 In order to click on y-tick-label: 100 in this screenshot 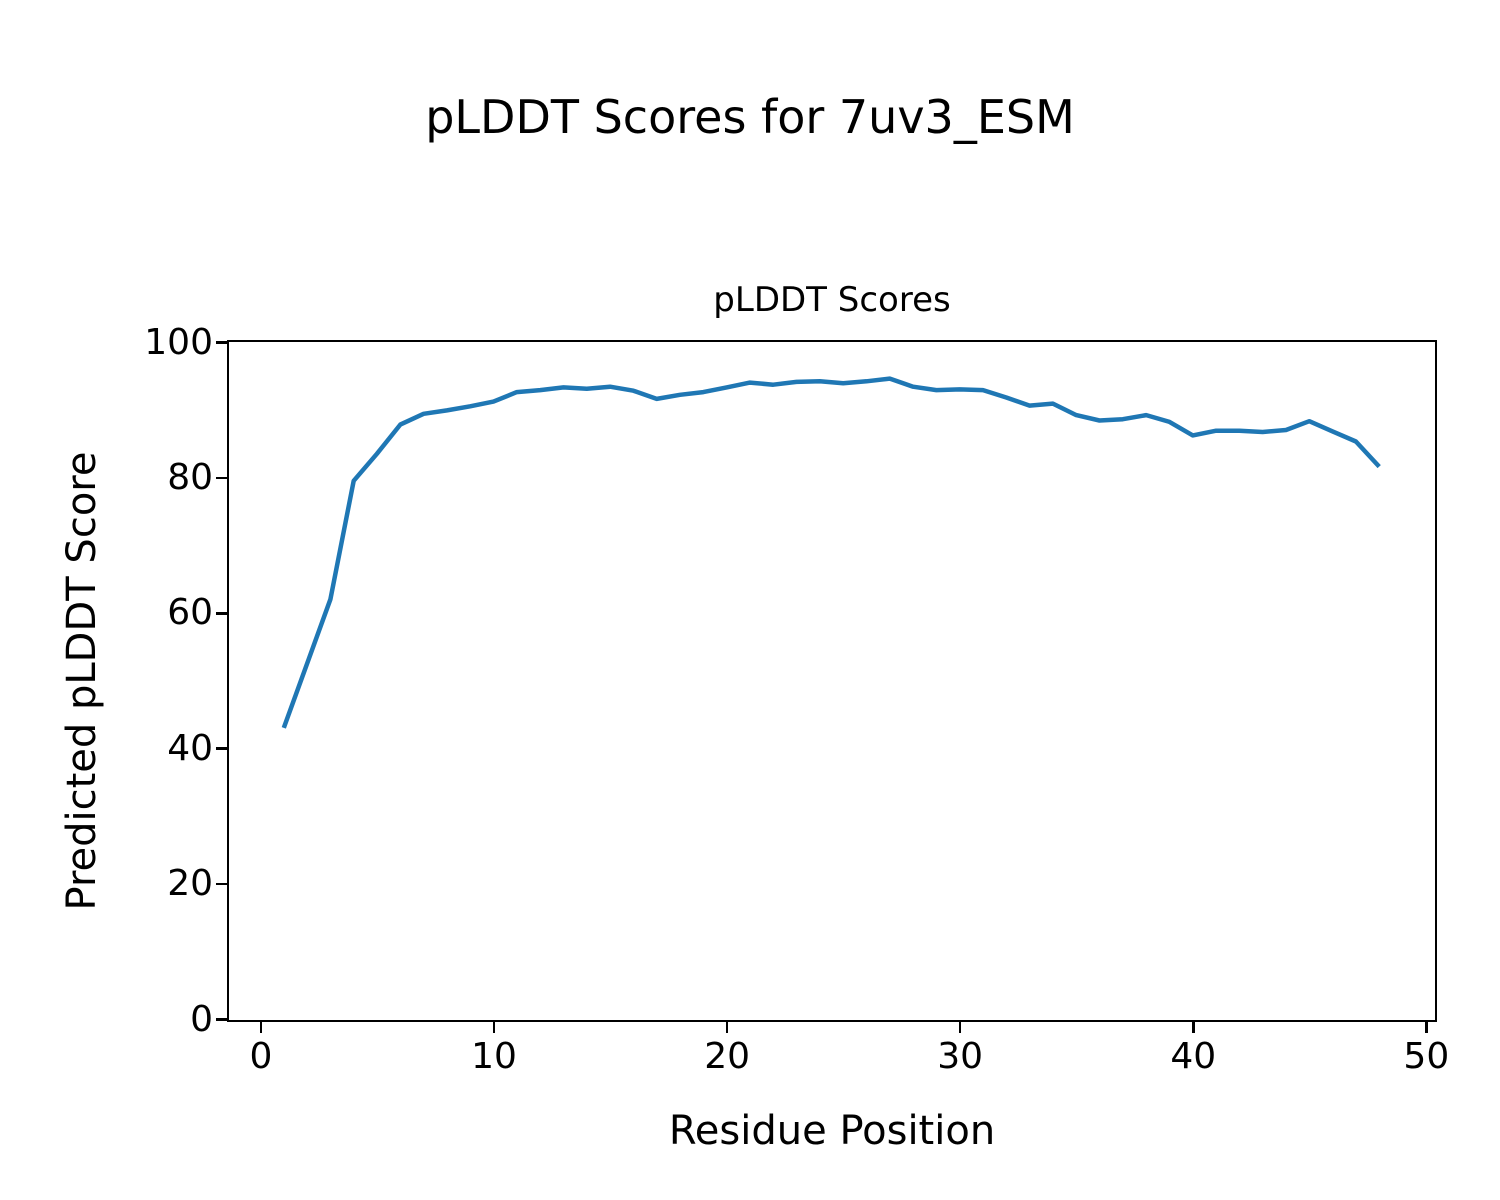, I will do `click(178, 342)`.